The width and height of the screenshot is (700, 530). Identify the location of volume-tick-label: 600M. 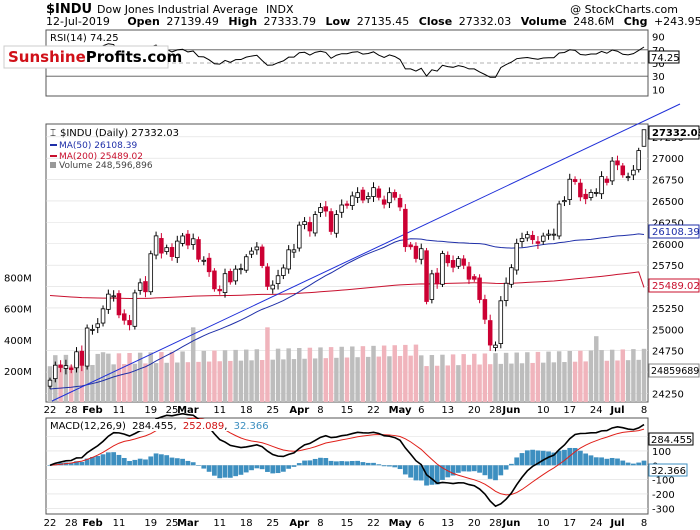
(18, 310).